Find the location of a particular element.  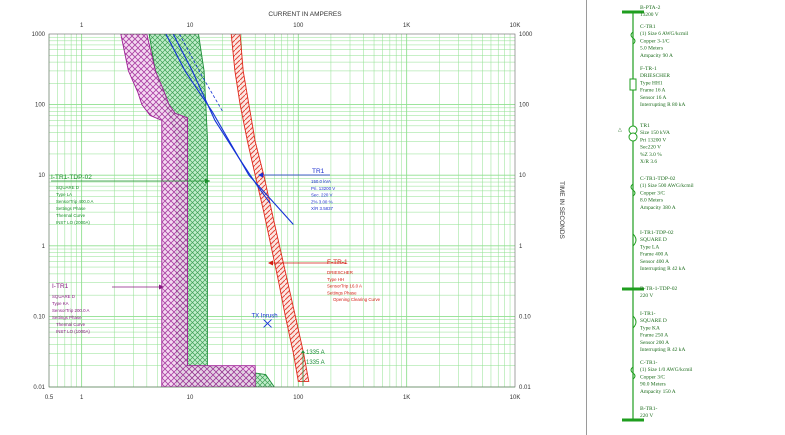

chart-title: CURRENT IN AMPERES is located at coordinates (305, 14).